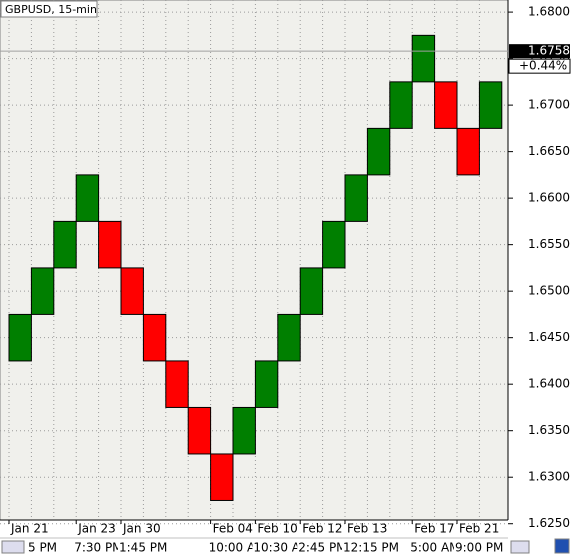 The height and width of the screenshot is (555, 571). What do you see at coordinates (367, 529) in the screenshot?
I see `x-tick-label: Feb 13` at bounding box center [367, 529].